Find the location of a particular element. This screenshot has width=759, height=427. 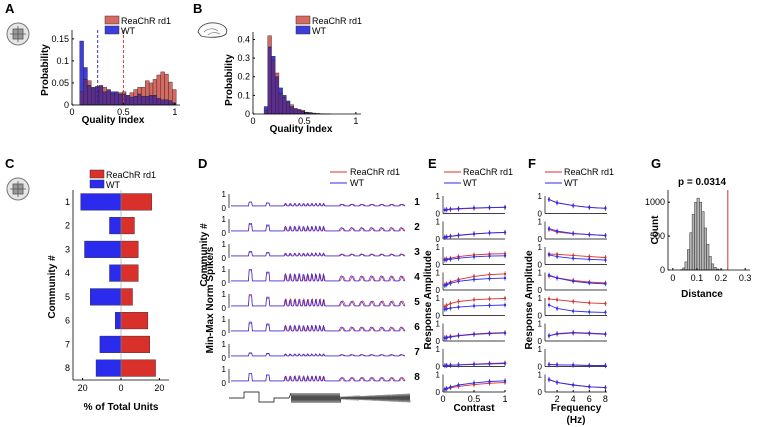

x-tick-label: 8 is located at coordinates (605, 399).